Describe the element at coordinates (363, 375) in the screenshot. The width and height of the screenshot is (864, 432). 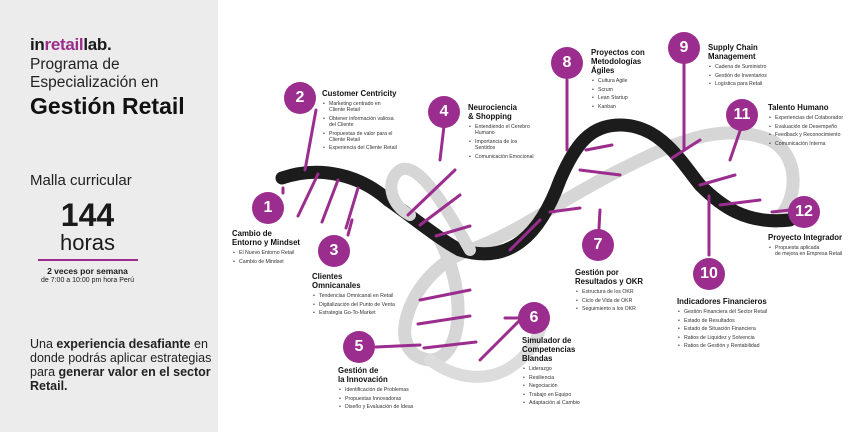
I see `module-title: Gestión de la Innovación` at that location.